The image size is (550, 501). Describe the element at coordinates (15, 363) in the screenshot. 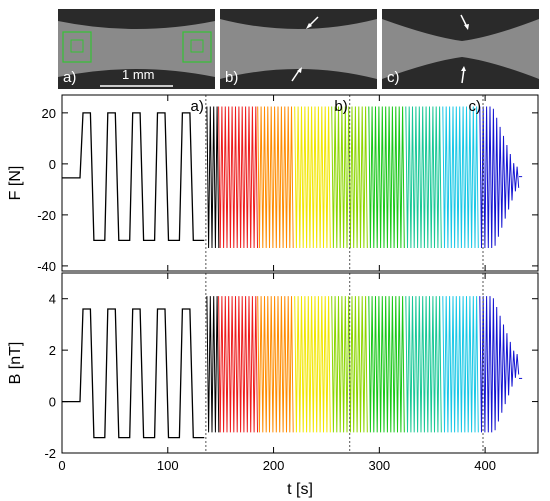

I see `ylabel-1: B [nT]` at that location.